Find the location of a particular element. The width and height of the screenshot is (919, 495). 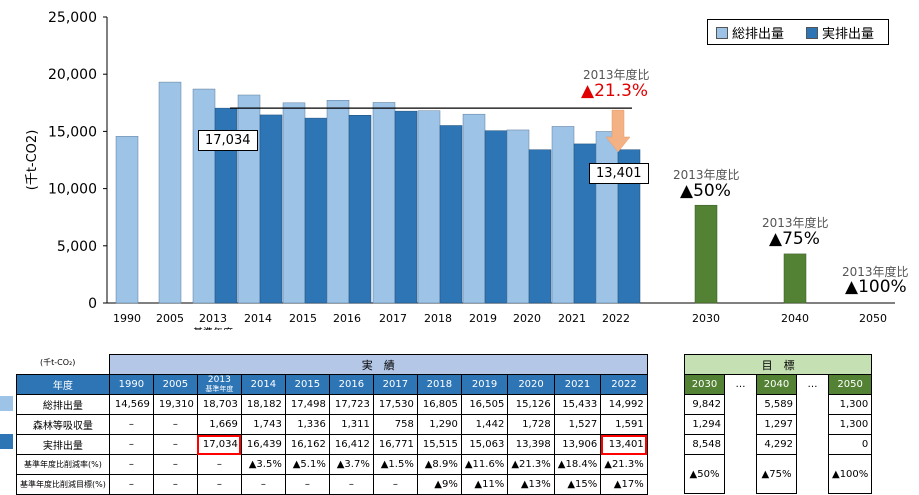

bar-actual-2014 is located at coordinates (271, 209).